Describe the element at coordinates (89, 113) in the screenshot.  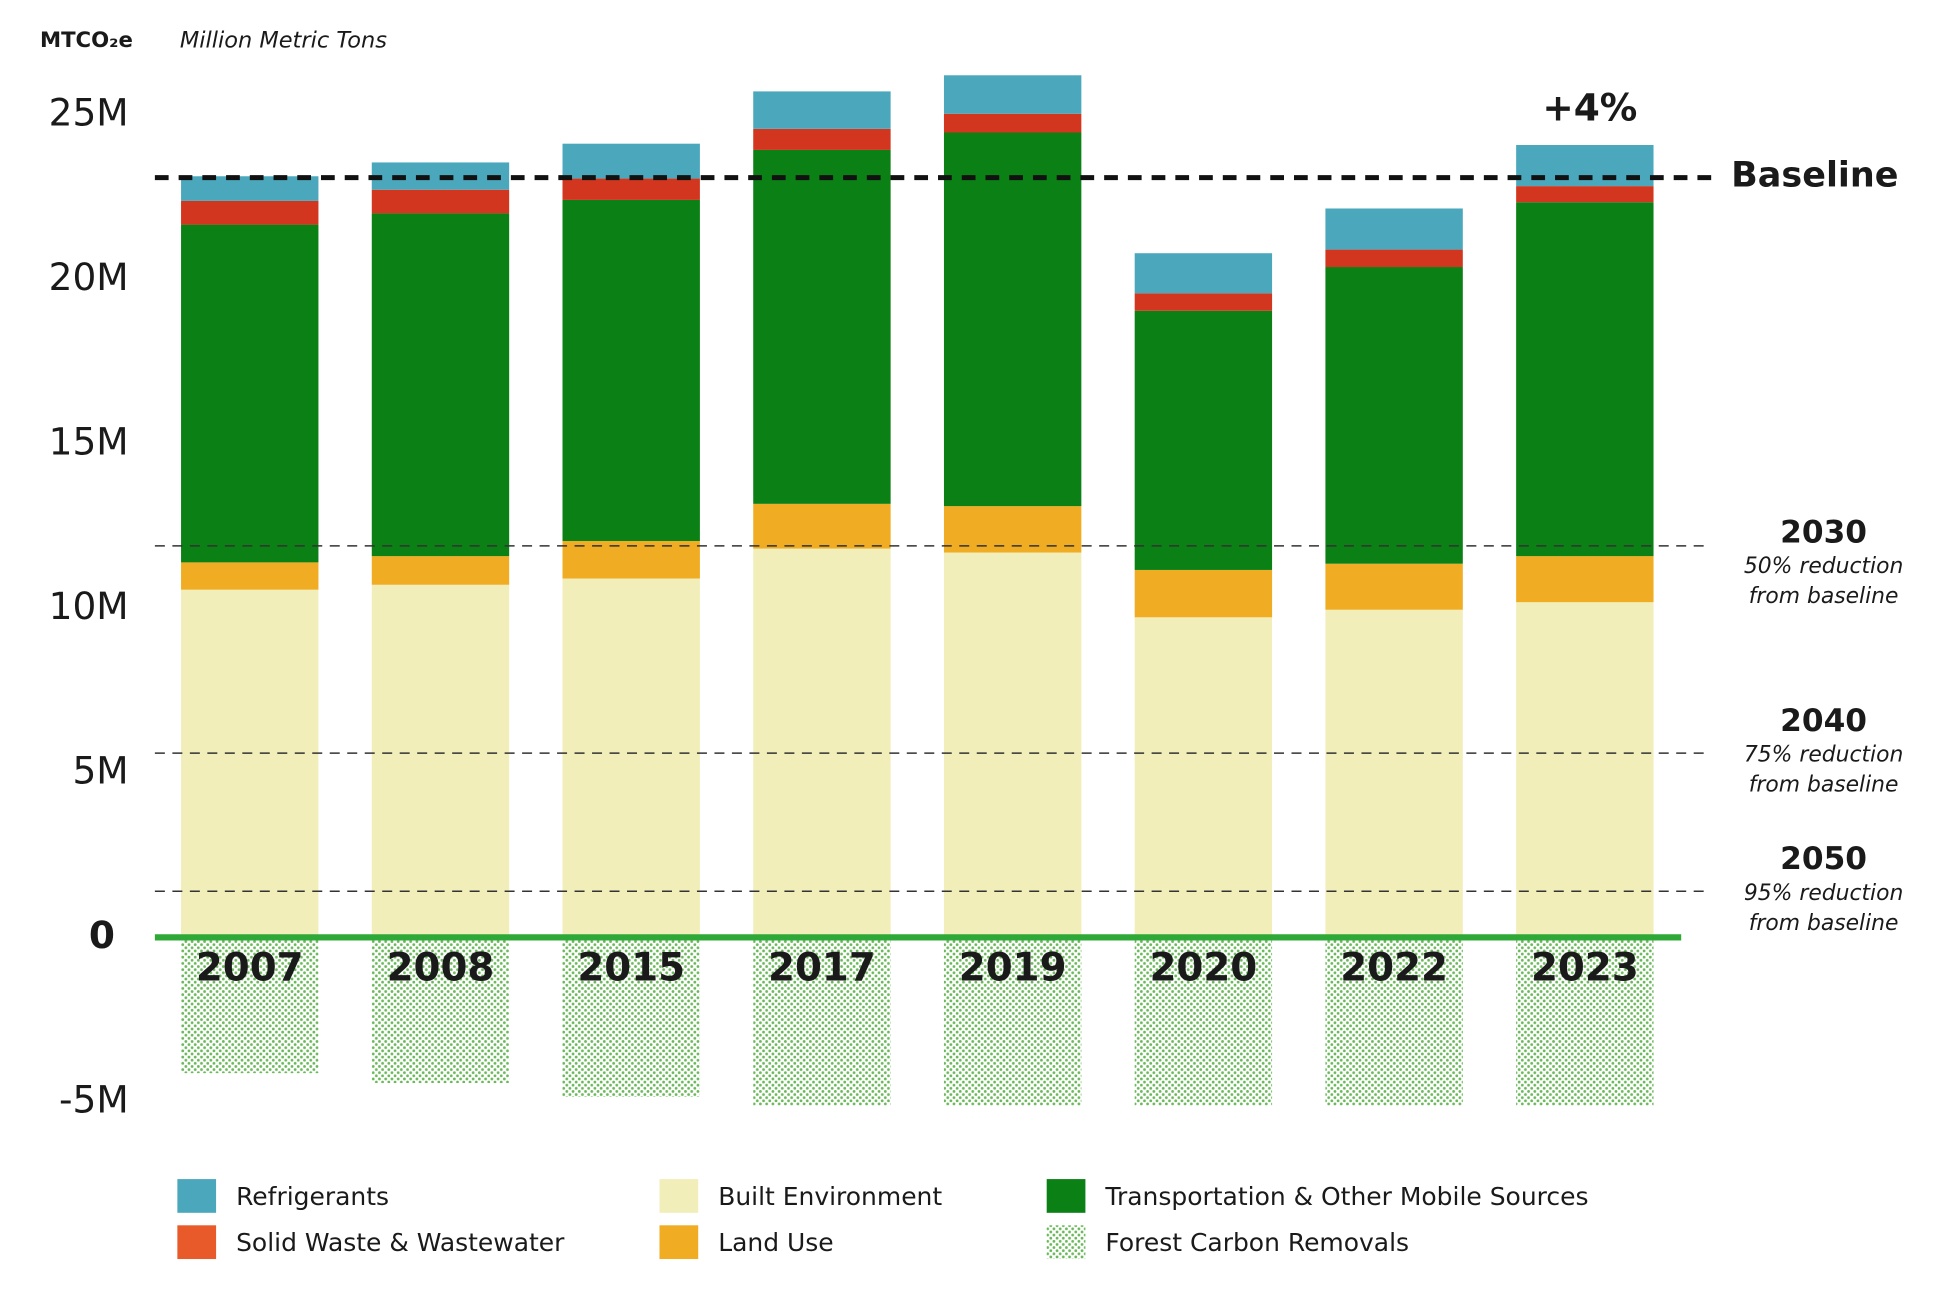
I see `y-tick-label: 25M` at that location.